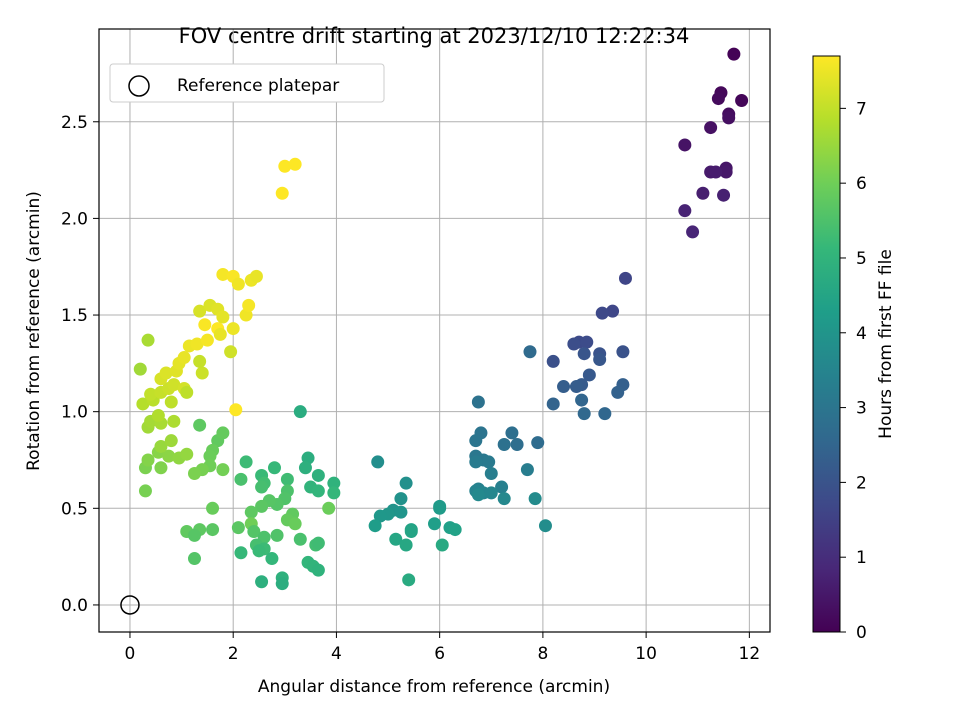 The image size is (960, 724). I want to click on y-tick-label: 1.0, so click(74, 413).